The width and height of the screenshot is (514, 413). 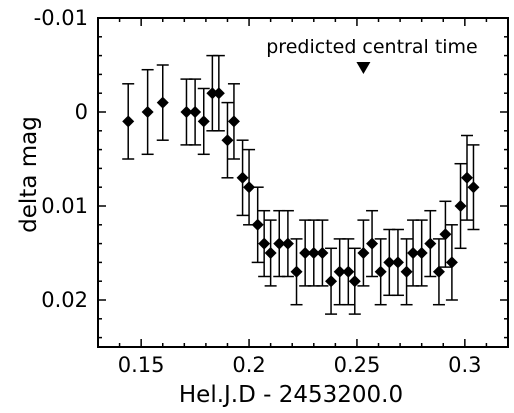 What do you see at coordinates (372, 47) in the screenshot?
I see `annotation-label: predicted central time` at bounding box center [372, 47].